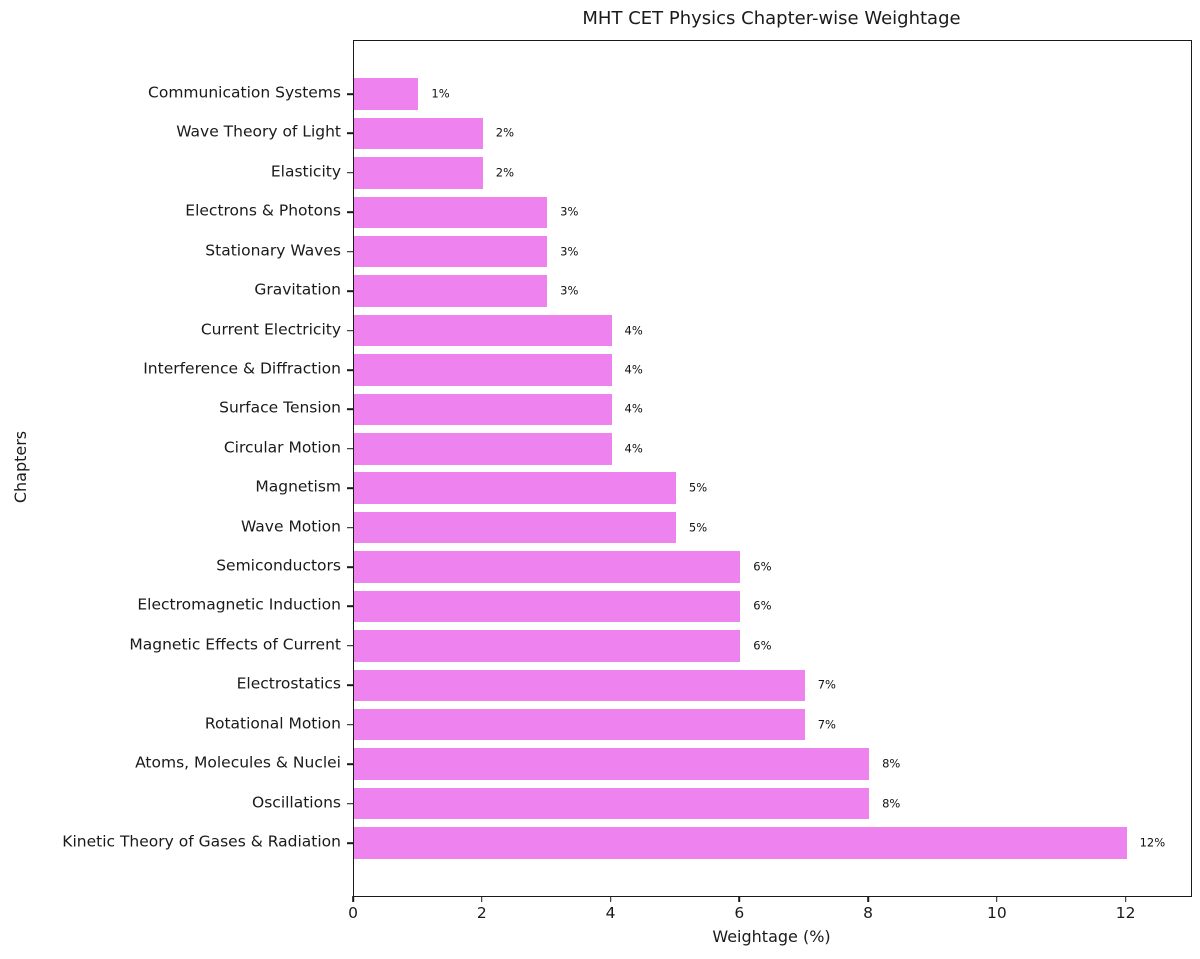 The width and height of the screenshot is (1200, 959). I want to click on x-tick-label: 8, so click(868, 913).